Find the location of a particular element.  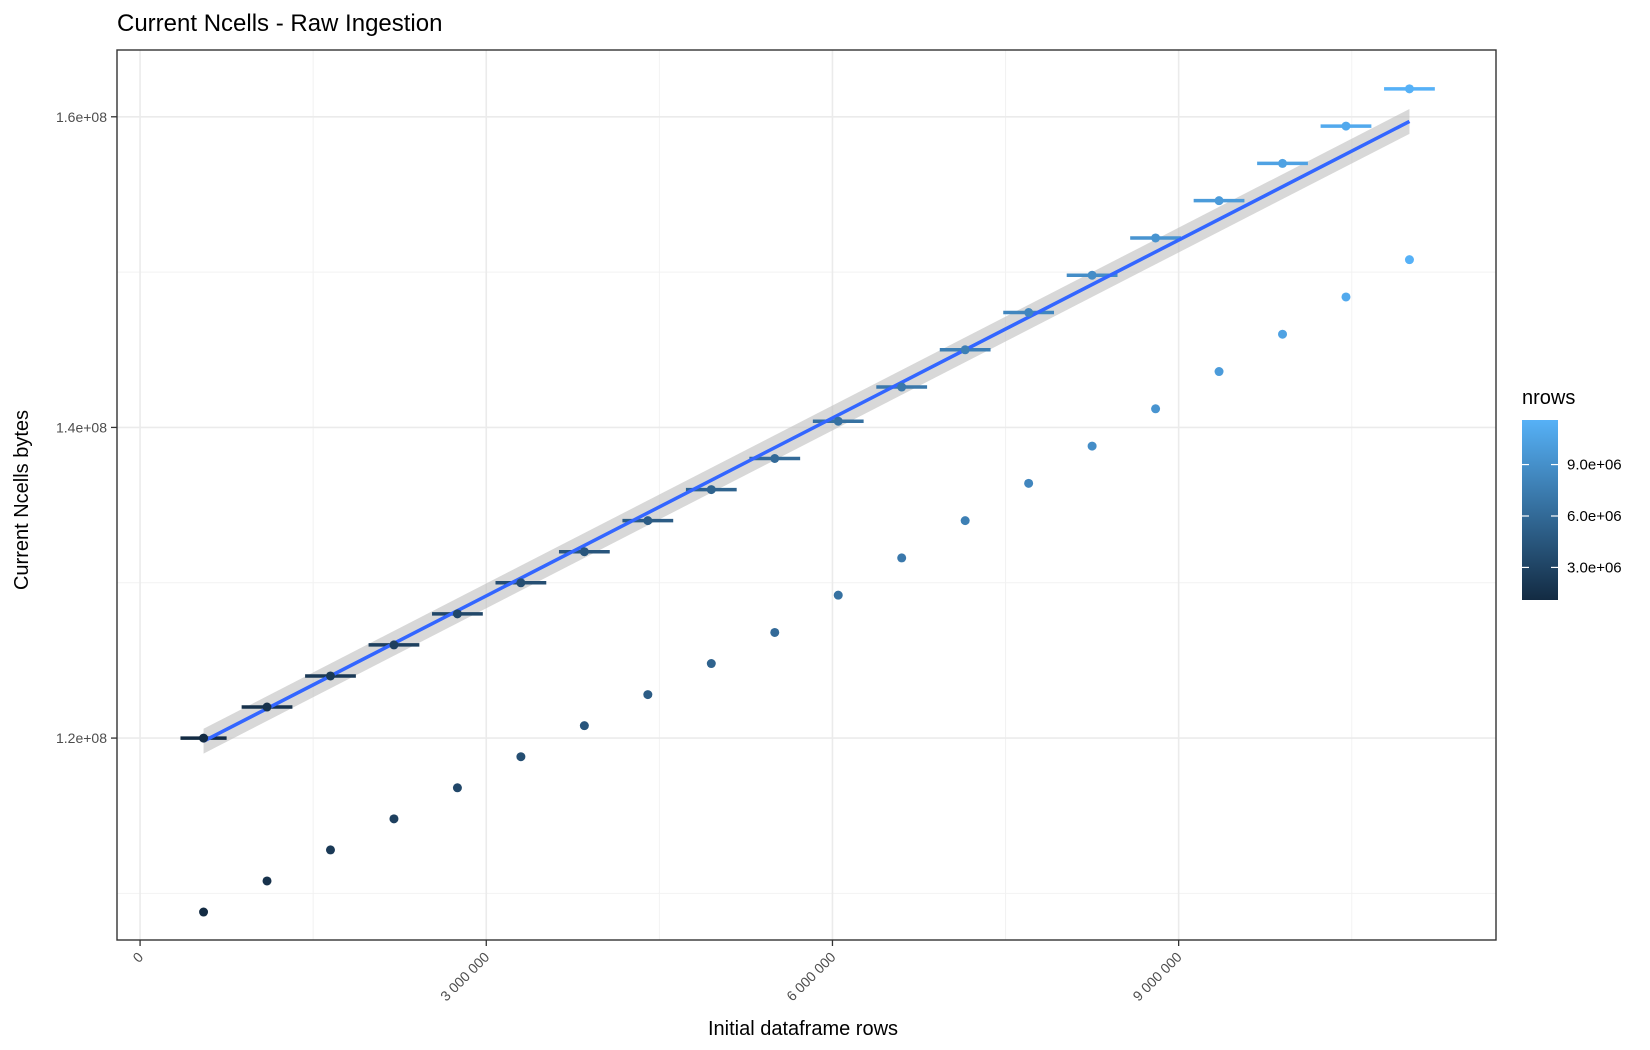

legend-label: 3.0e+06 is located at coordinates (1594, 567).